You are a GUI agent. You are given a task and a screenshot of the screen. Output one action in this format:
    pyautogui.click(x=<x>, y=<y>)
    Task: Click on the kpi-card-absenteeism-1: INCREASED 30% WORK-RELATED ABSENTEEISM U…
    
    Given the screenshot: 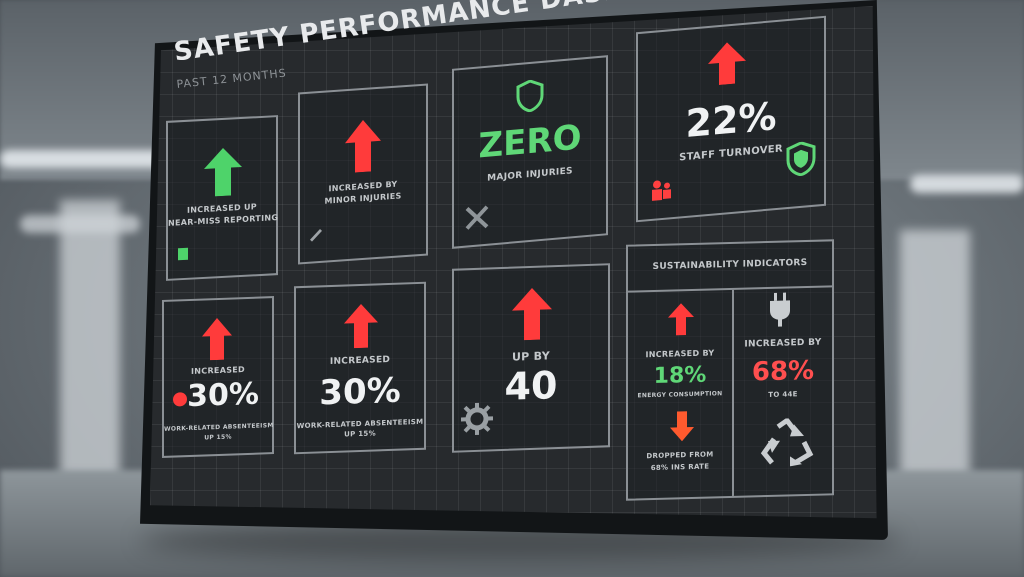 What is the action you would take?
    pyautogui.click(x=218, y=377)
    